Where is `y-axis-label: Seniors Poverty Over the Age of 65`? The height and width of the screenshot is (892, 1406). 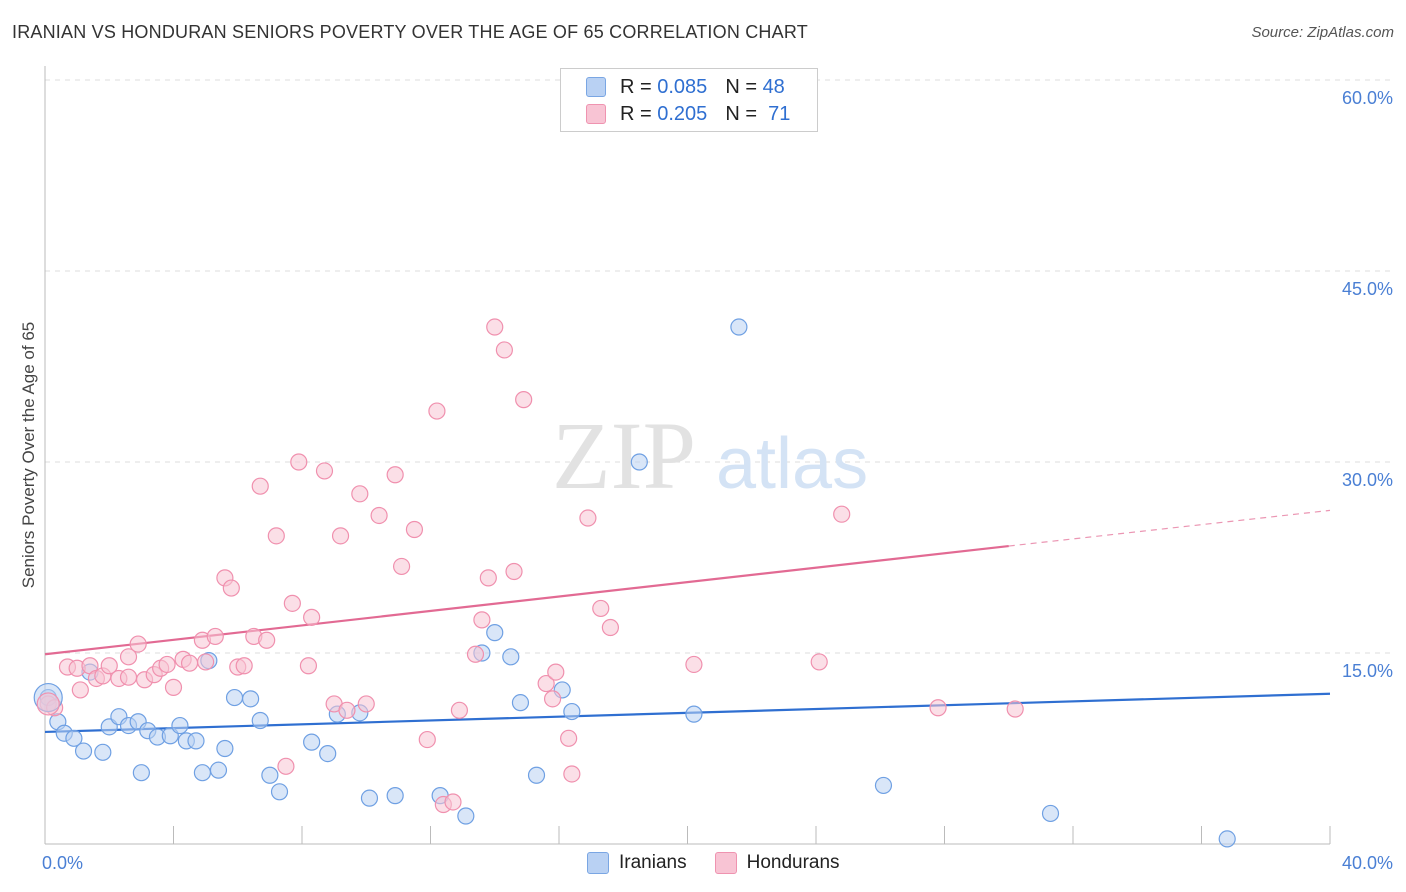
y-axis-label: Seniors Poverty Over the Age of 65 is located at coordinates (28, 455).